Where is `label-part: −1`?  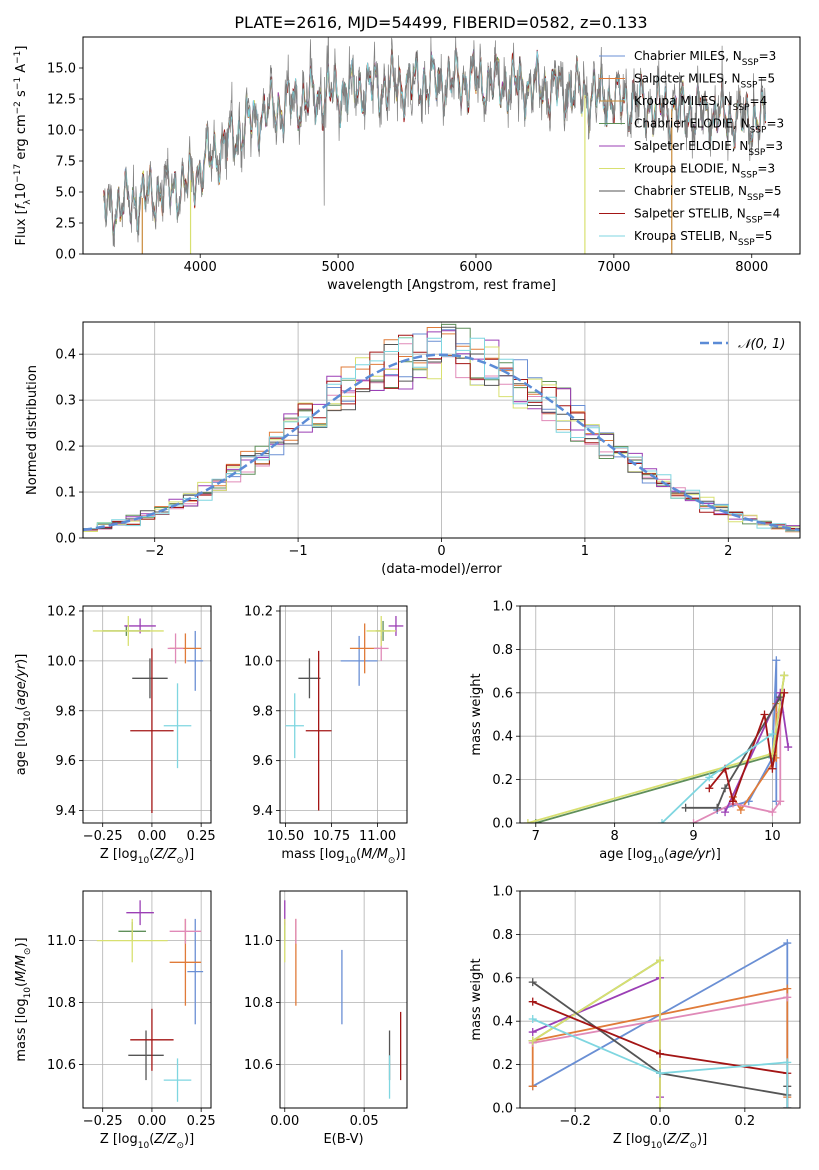
label-part: −1 is located at coordinates (18, 83).